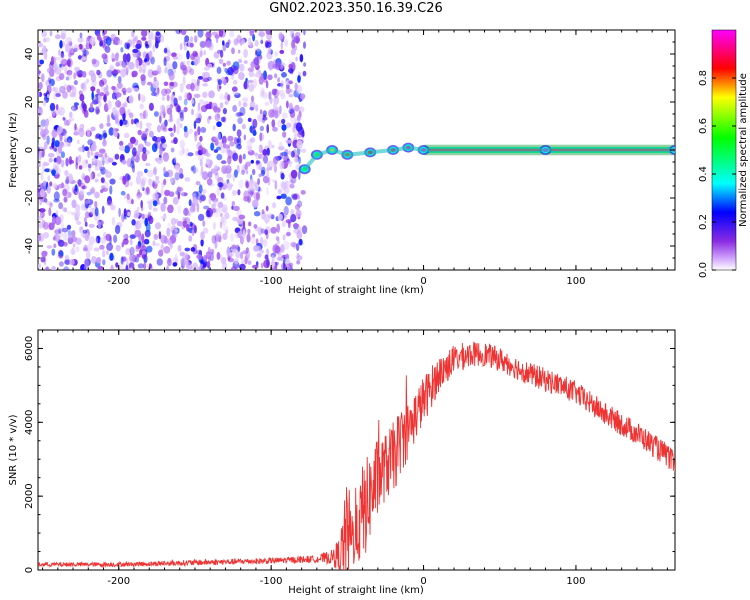 Image resolution: width=750 pixels, height=600 pixels. I want to click on figure-title: GN02.2023.350.16.39.C26, so click(356, 8).